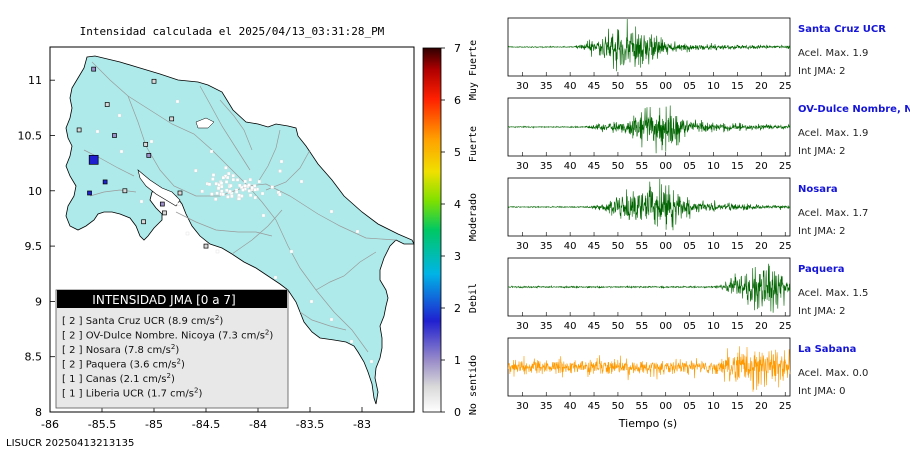 The height and width of the screenshot is (460, 910). I want to click on legend-row-value: (7.8 cm/s, so click(147, 350).